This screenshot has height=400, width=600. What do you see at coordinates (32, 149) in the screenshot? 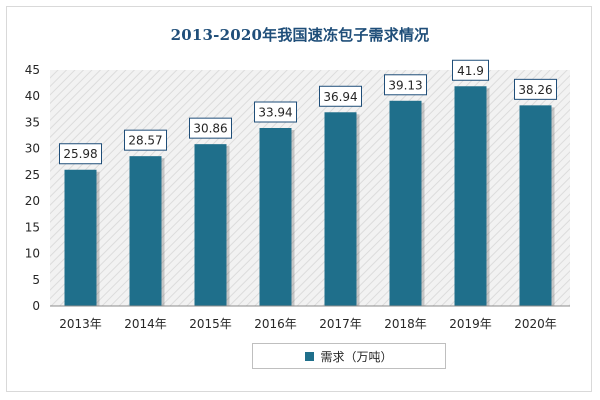
I see `y-tick-label: 30` at bounding box center [32, 149].